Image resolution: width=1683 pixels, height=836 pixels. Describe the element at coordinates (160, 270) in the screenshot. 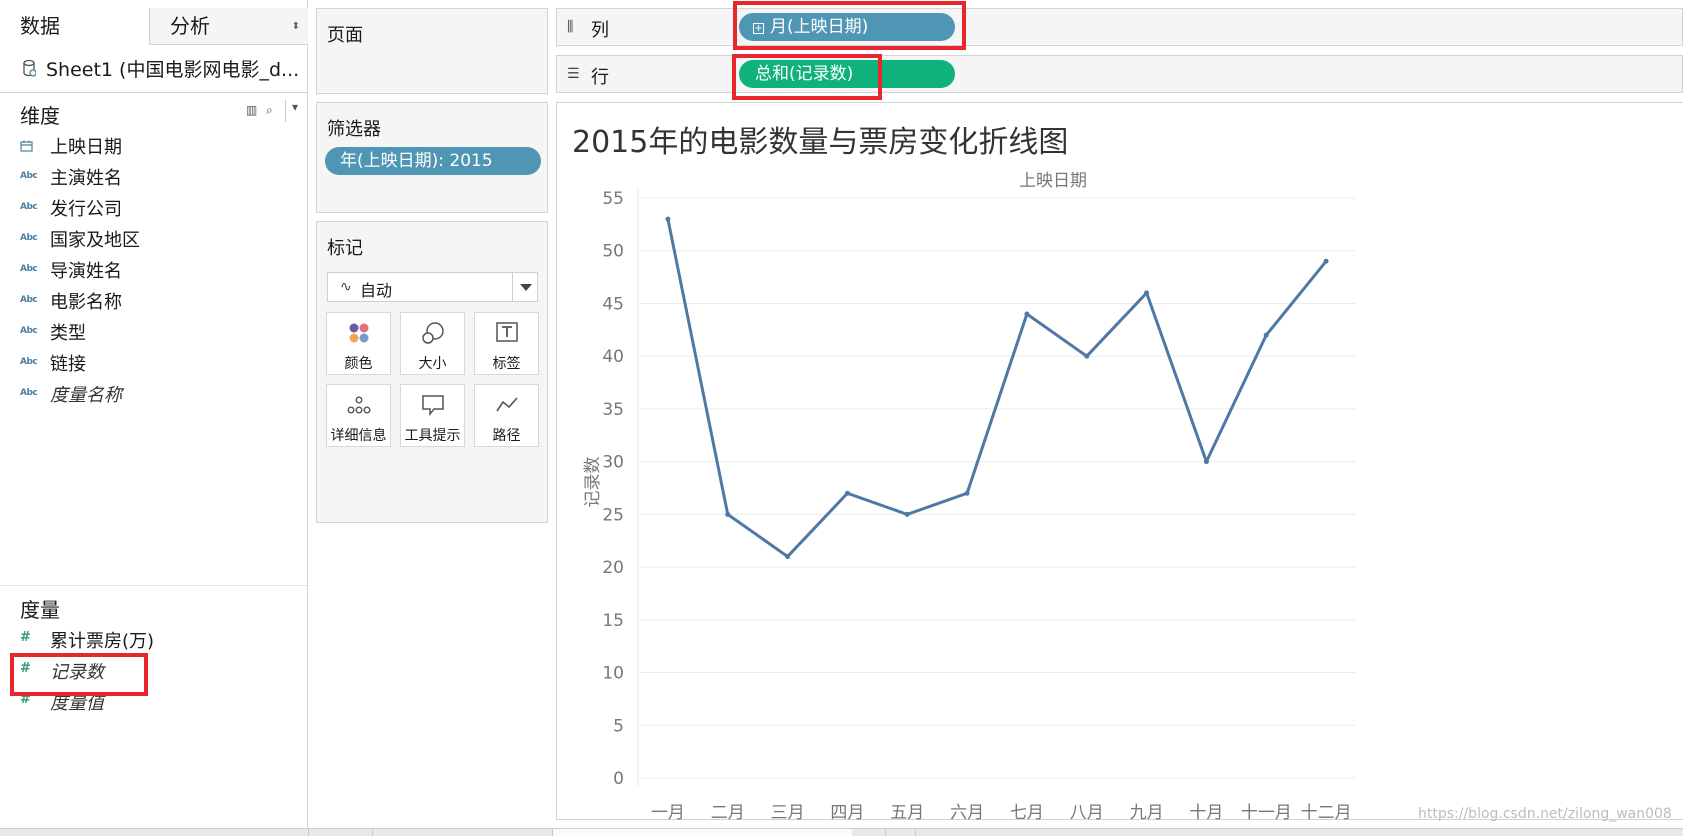

I see `dimensions-field: Abc 导演姓名` at that location.